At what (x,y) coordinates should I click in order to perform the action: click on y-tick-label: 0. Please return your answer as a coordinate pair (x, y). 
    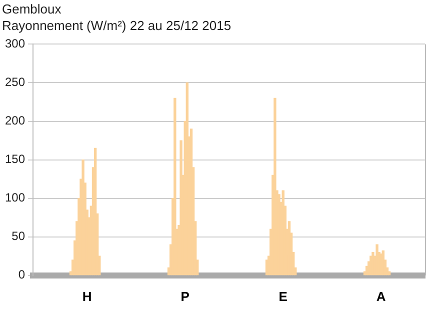
    Looking at the image, I should click on (22, 275).